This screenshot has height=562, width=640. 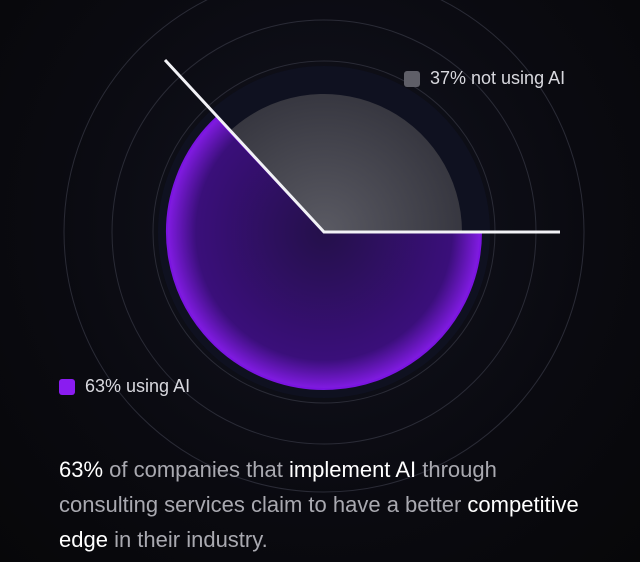 What do you see at coordinates (352, 469) in the screenshot?
I see `caption-highlight: implement AI` at bounding box center [352, 469].